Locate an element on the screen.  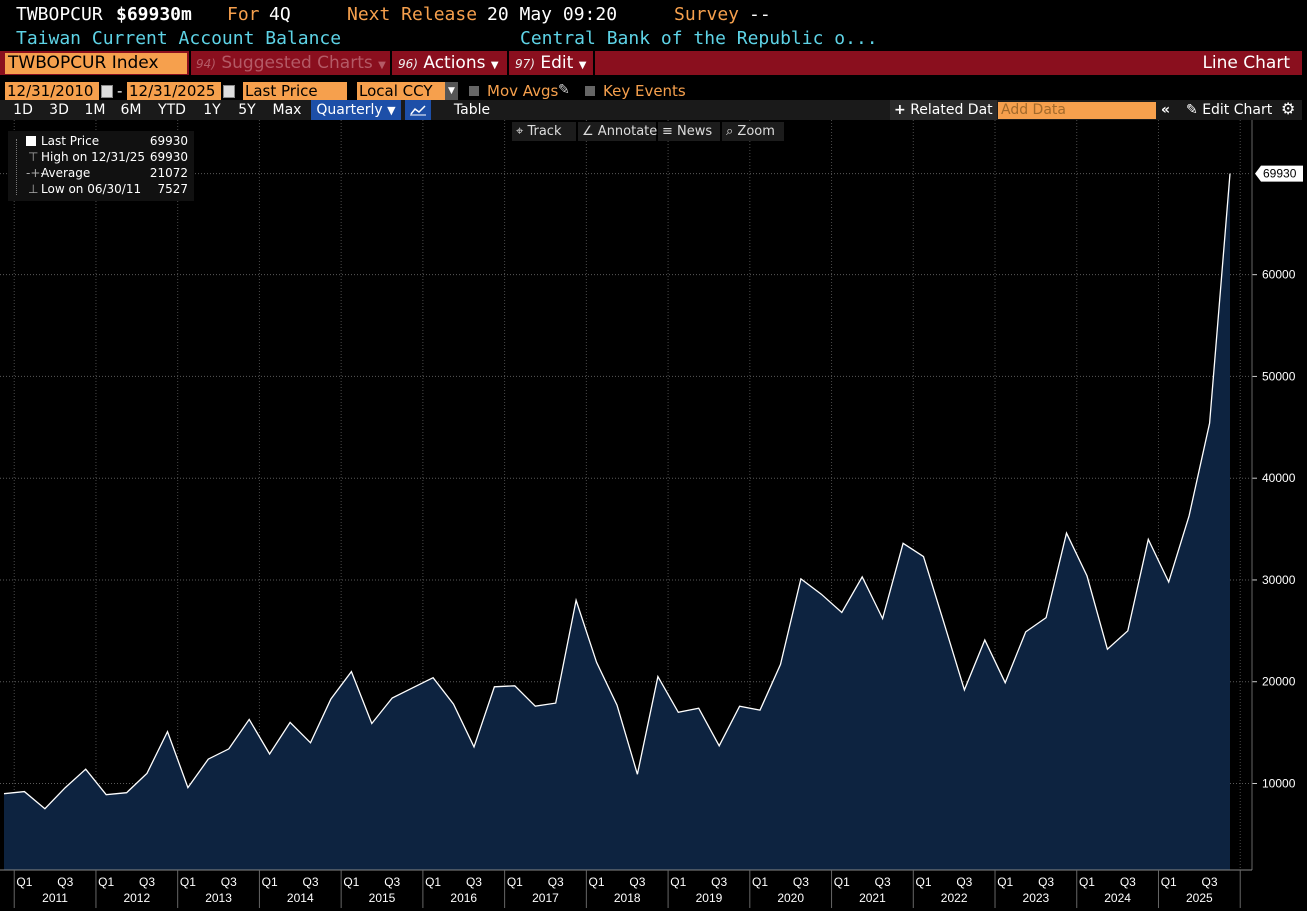
key-events-checkbox is located at coordinates (590, 91).